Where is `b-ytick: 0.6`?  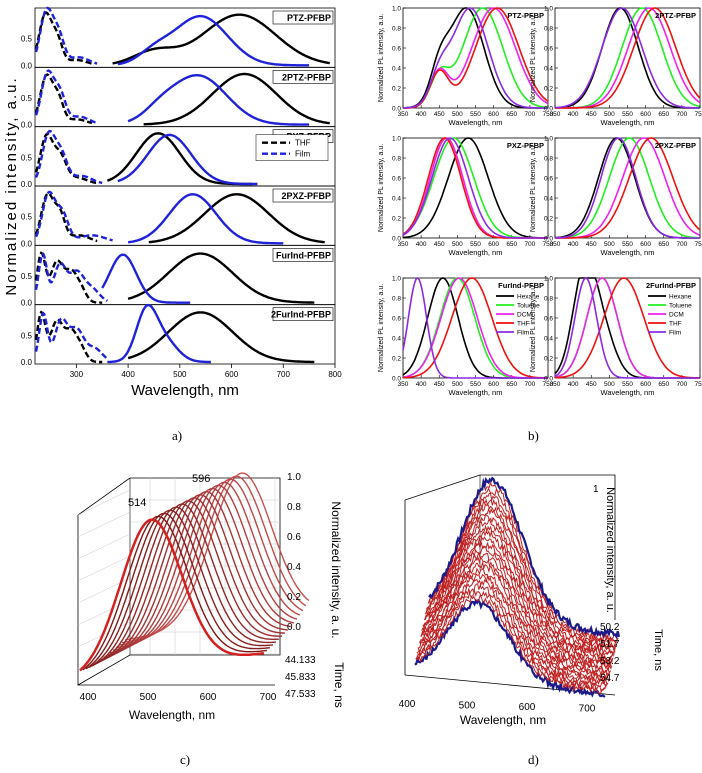
b-ytick: 0.6 is located at coordinates (396, 319).